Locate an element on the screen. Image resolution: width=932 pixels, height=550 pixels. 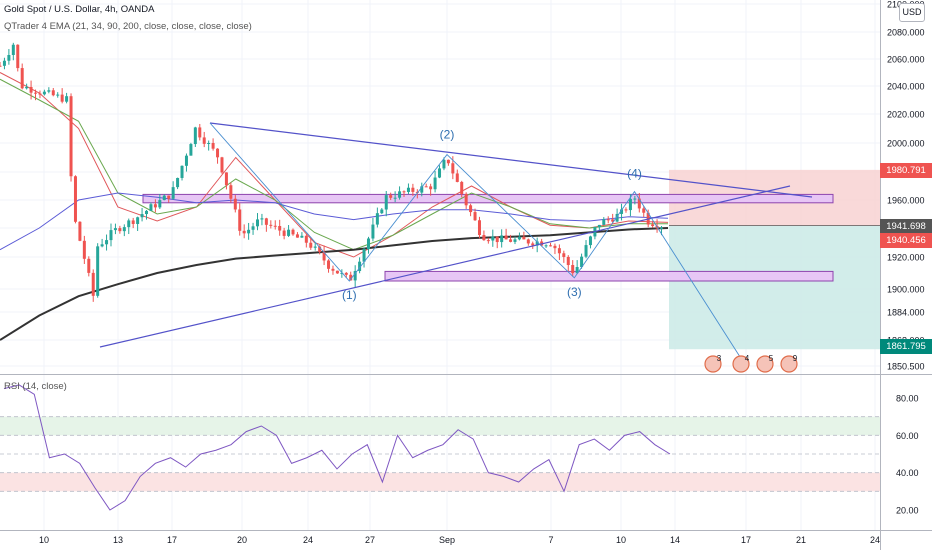
currency-button: USD is located at coordinates (912, 12).